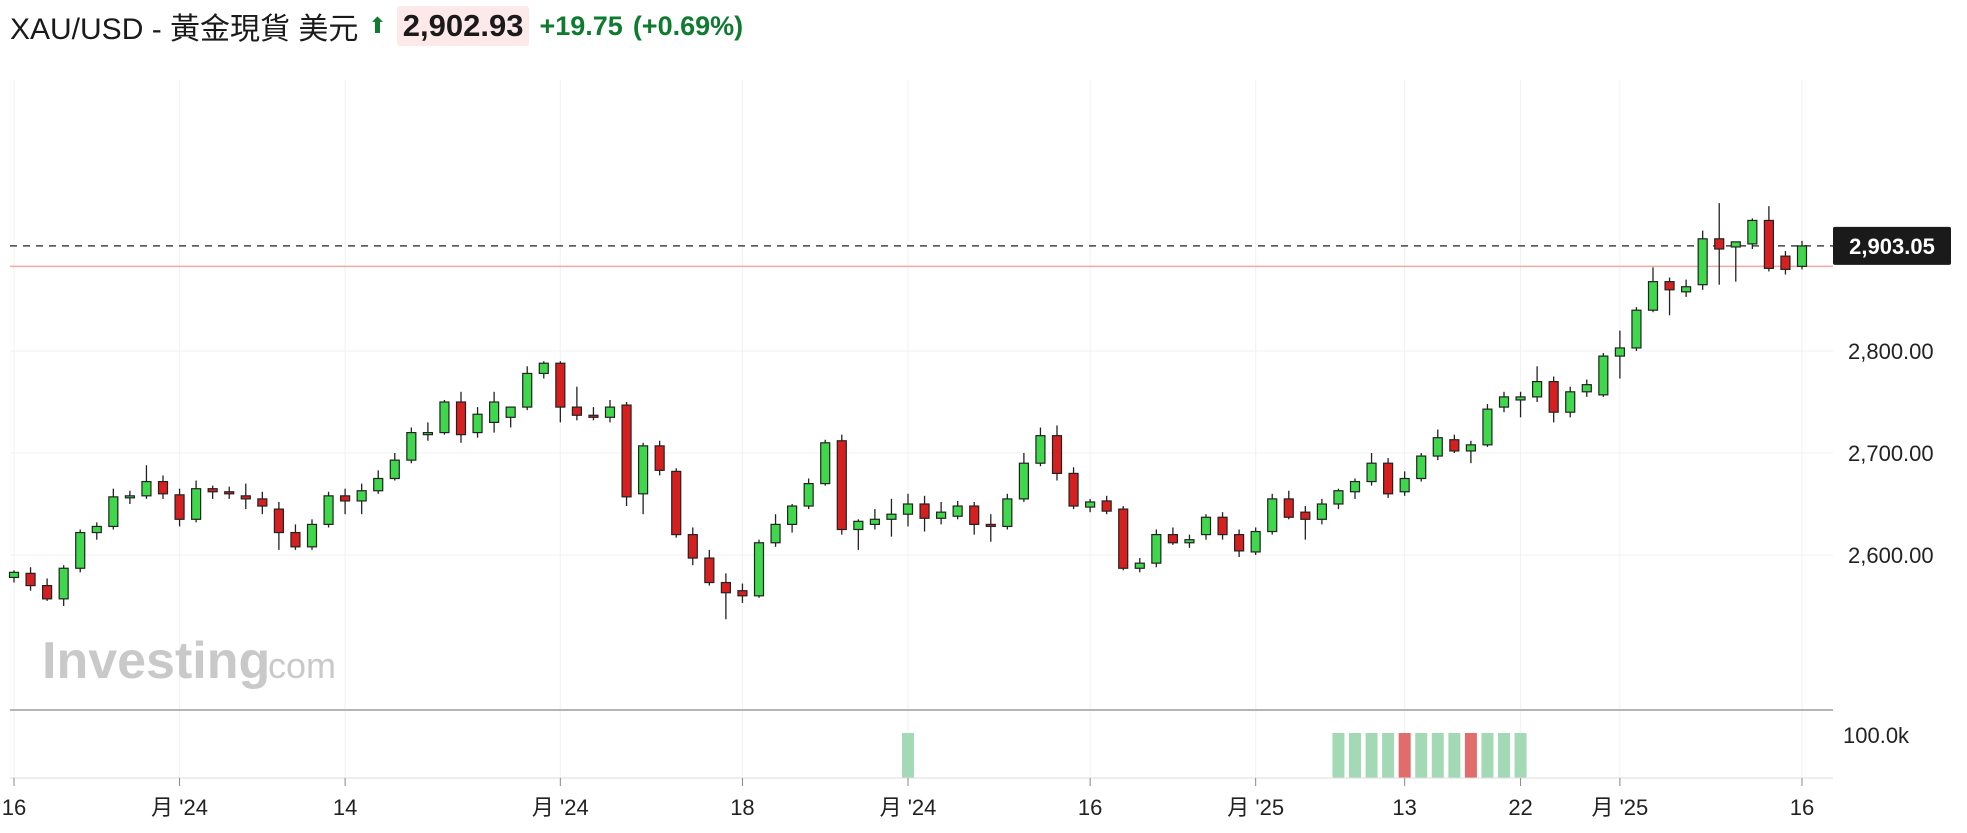 This screenshot has height=833, width=1967. What do you see at coordinates (297, 665) in the screenshot?
I see `watermark-suffix: .com` at bounding box center [297, 665].